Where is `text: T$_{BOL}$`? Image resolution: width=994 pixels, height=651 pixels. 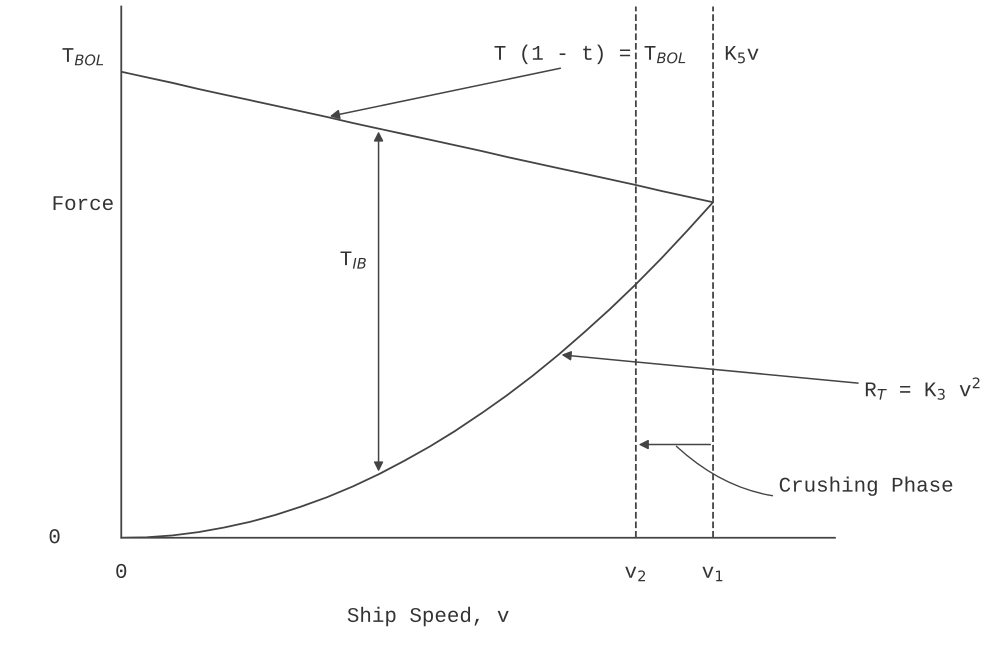 text: T$_{BOL}$ is located at coordinates (83, 57).